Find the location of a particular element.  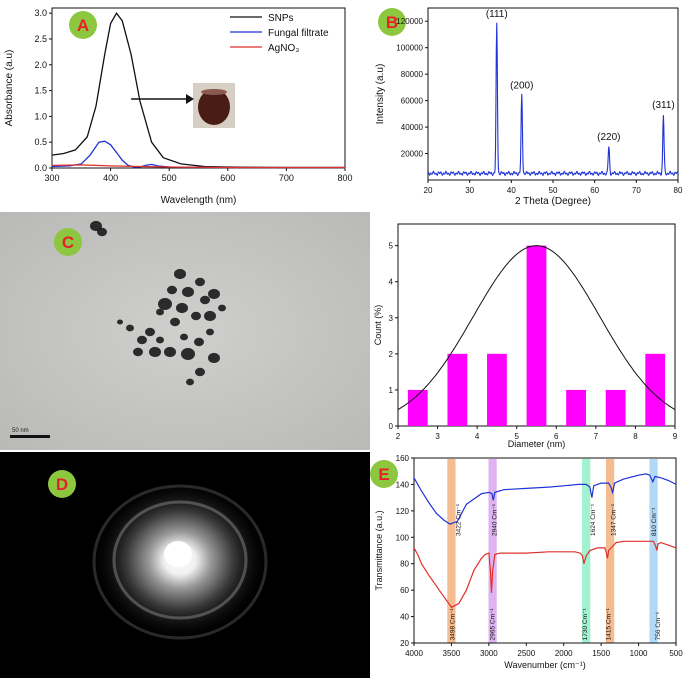

badge-a-circle is located at coordinates (83, 25).